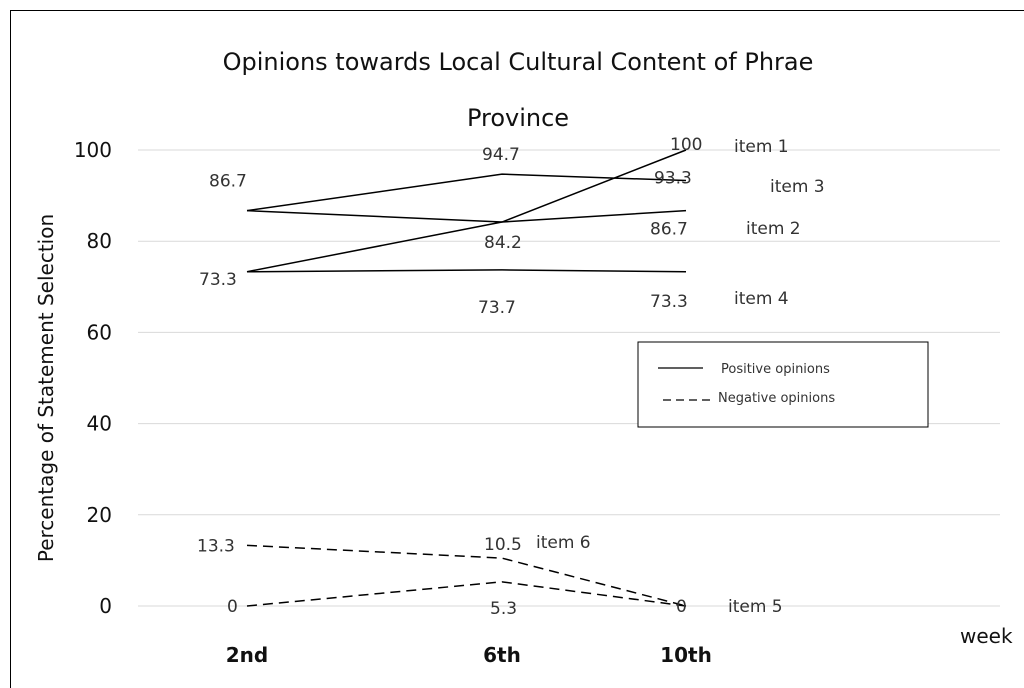  I want to click on legend-entry-negative: Negative opinions, so click(776, 398).